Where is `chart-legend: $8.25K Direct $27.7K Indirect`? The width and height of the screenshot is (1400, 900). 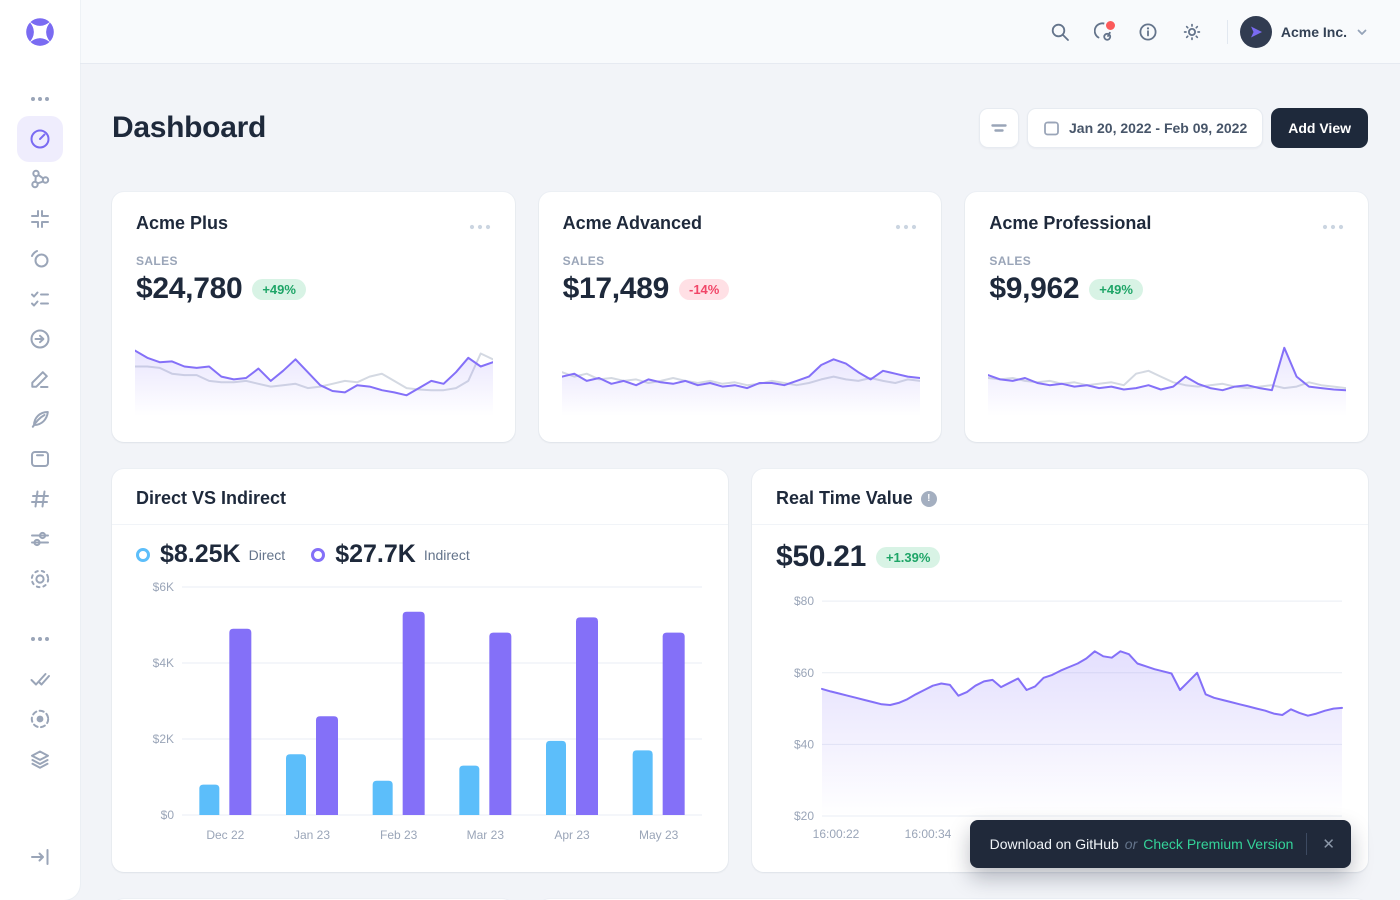 chart-legend: $8.25K Direct $27.7K Indirect is located at coordinates (420, 554).